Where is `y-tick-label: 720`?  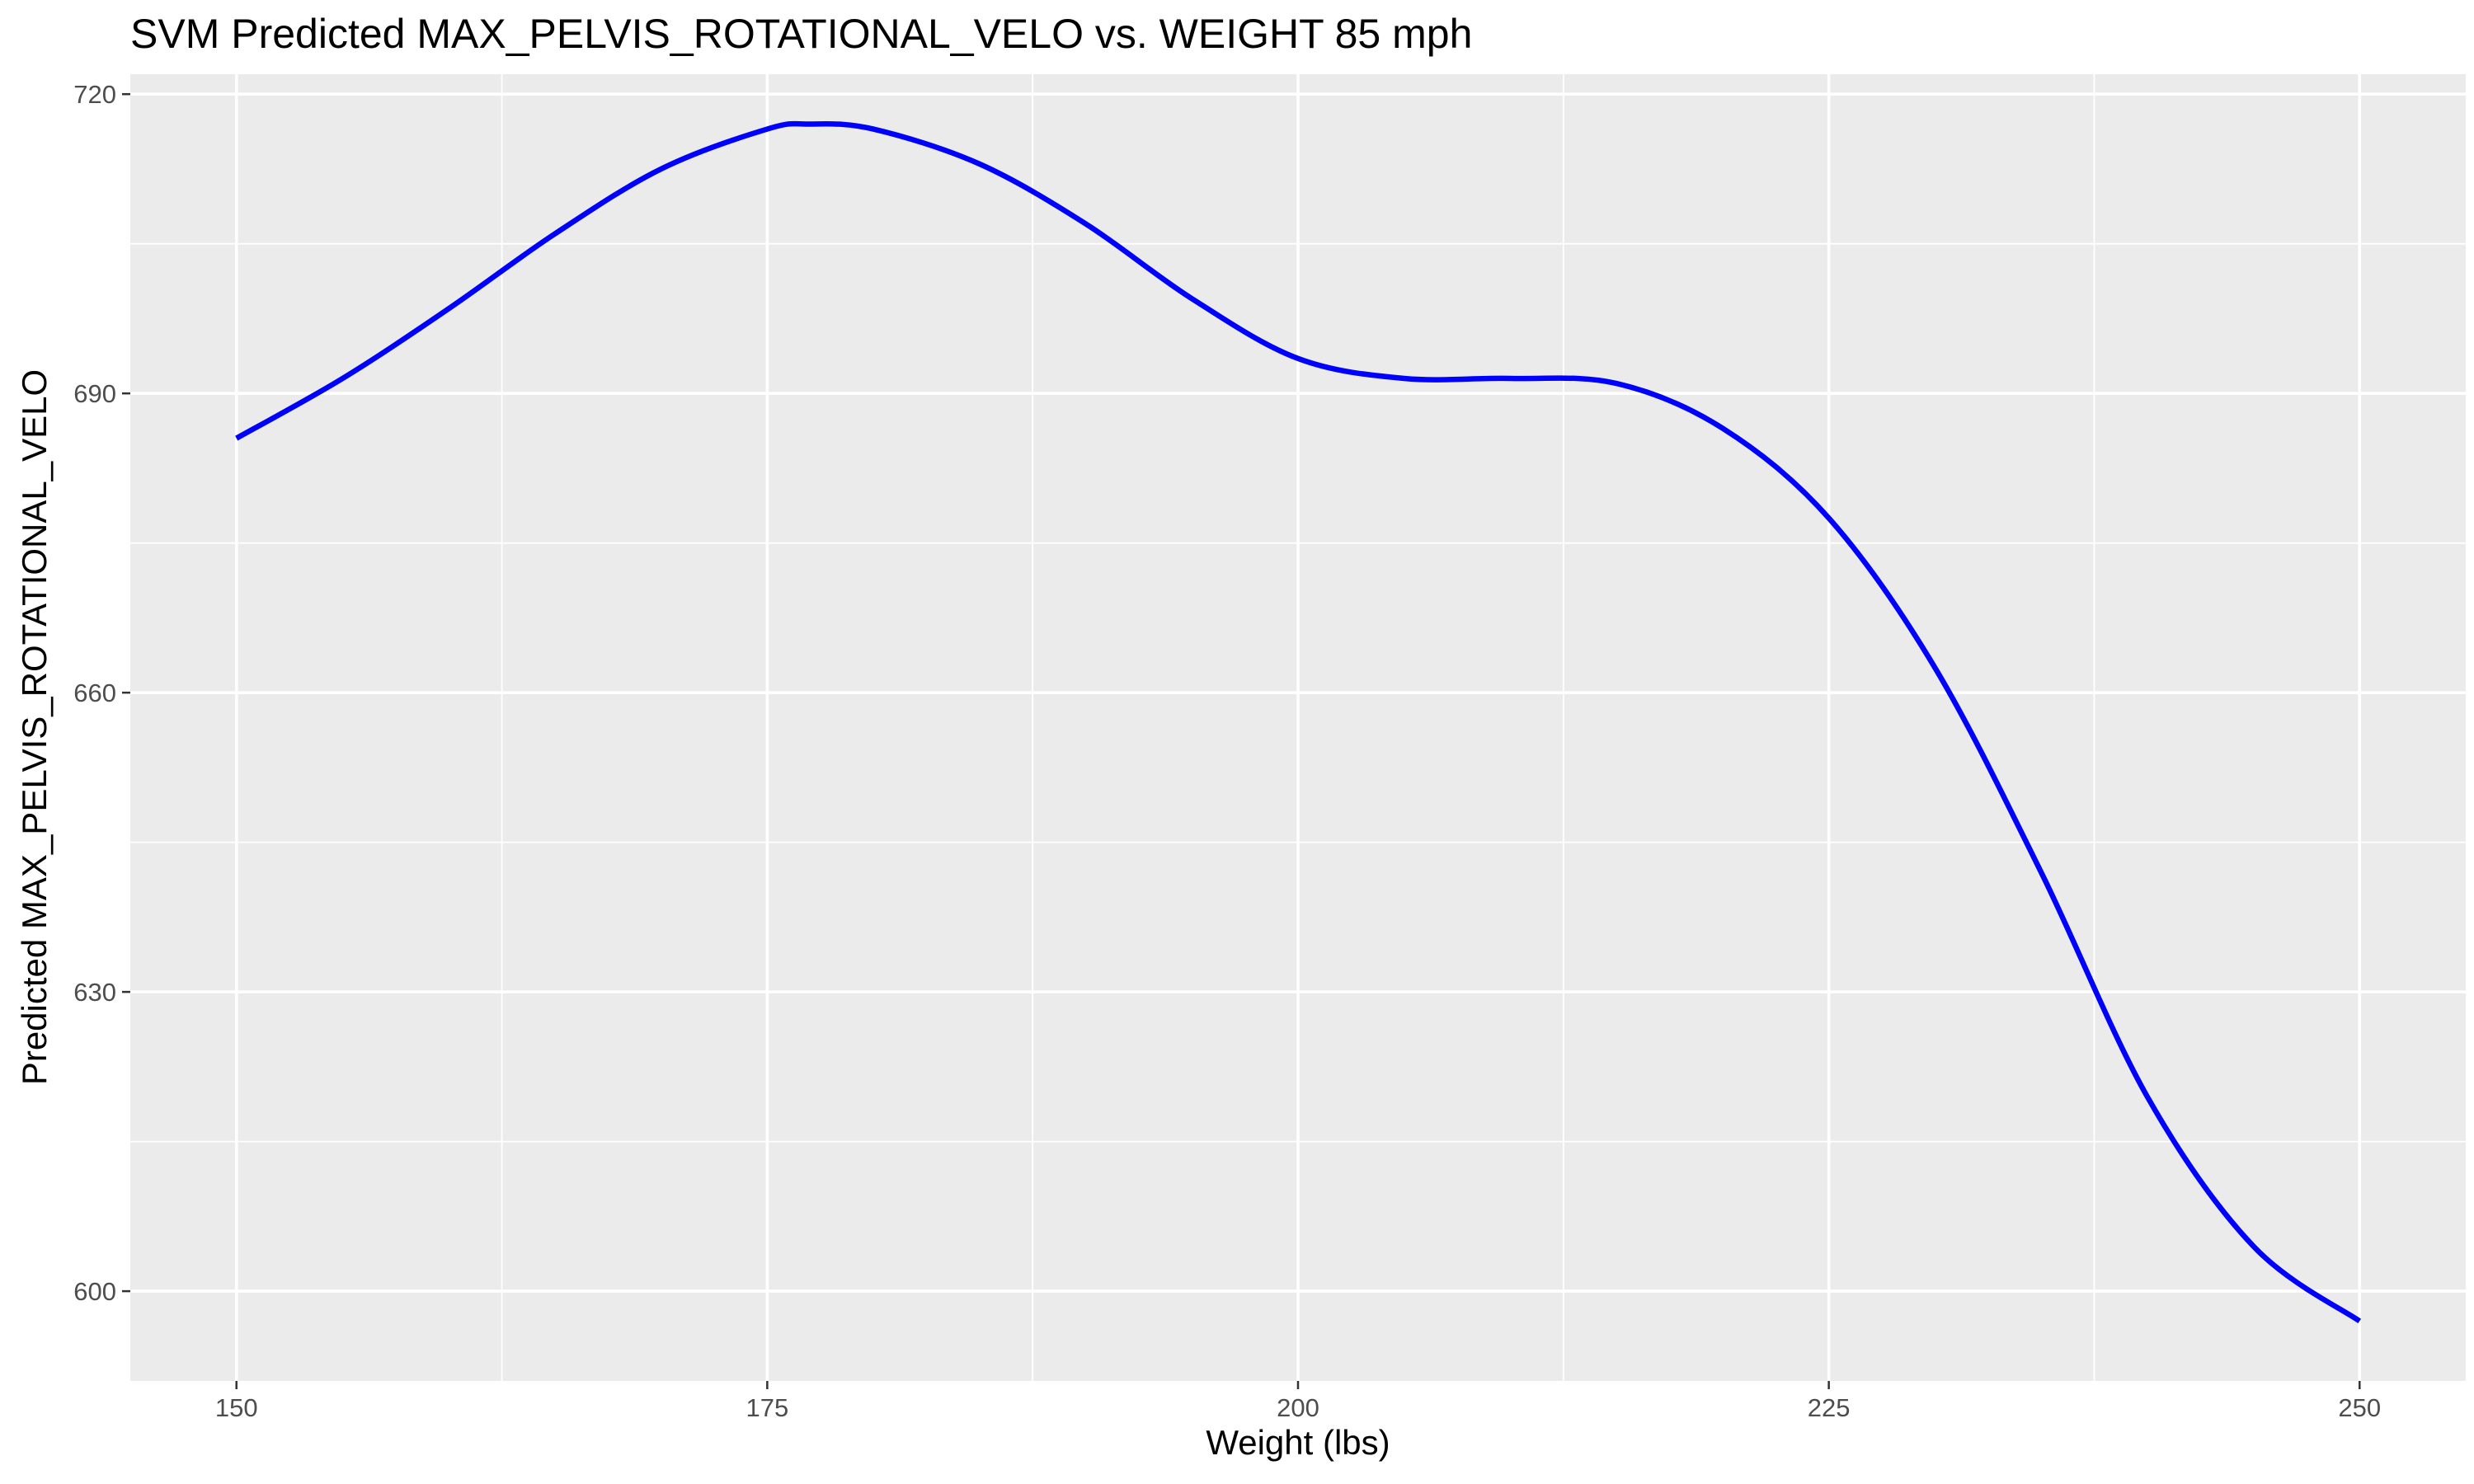
y-tick-label: 720 is located at coordinates (94, 94).